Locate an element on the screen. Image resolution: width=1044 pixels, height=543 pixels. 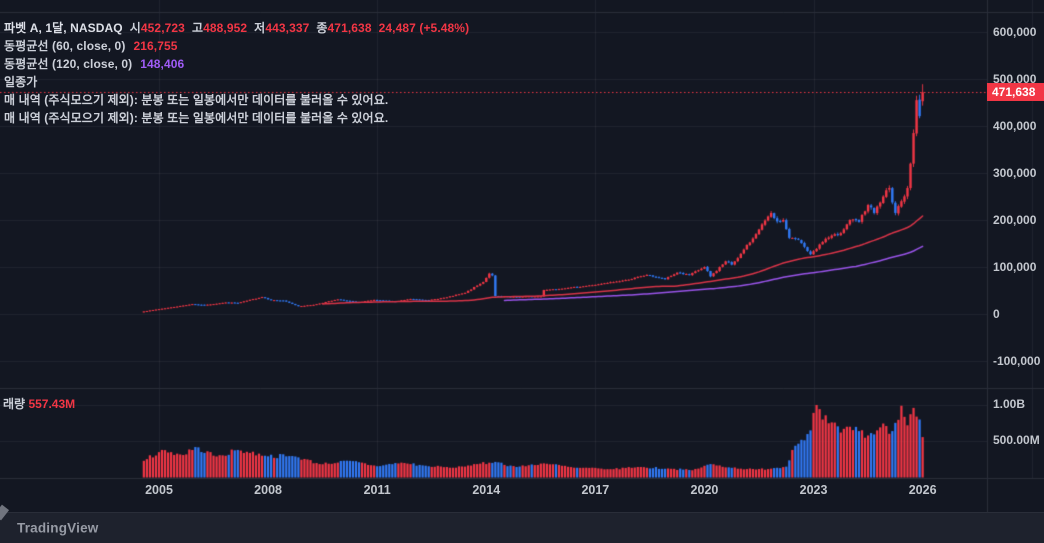
price-axis-label: 300,000 is located at coordinates (1015, 173).